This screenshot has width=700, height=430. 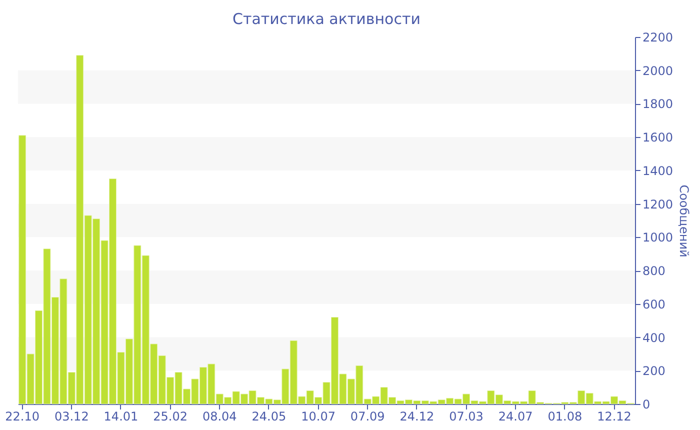 What do you see at coordinates (318, 417) in the screenshot?
I see `x-tick-label: 10.07` at bounding box center [318, 417].